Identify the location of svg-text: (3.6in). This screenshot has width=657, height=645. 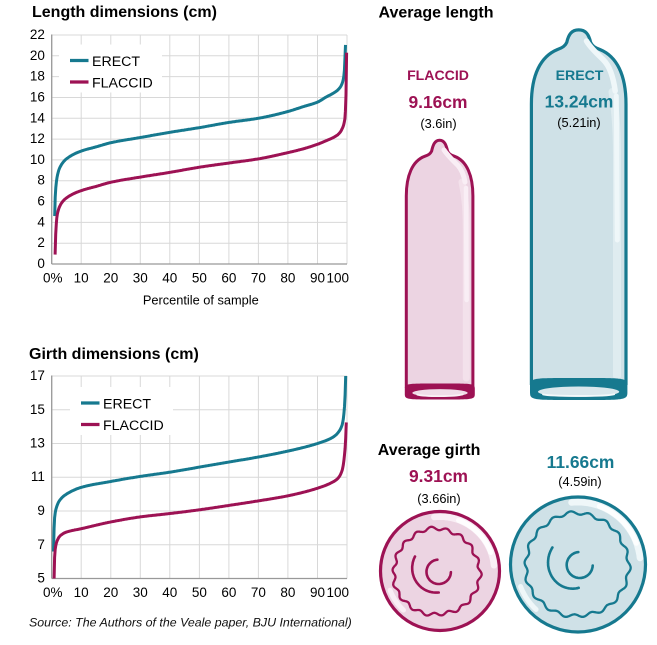
(438, 123).